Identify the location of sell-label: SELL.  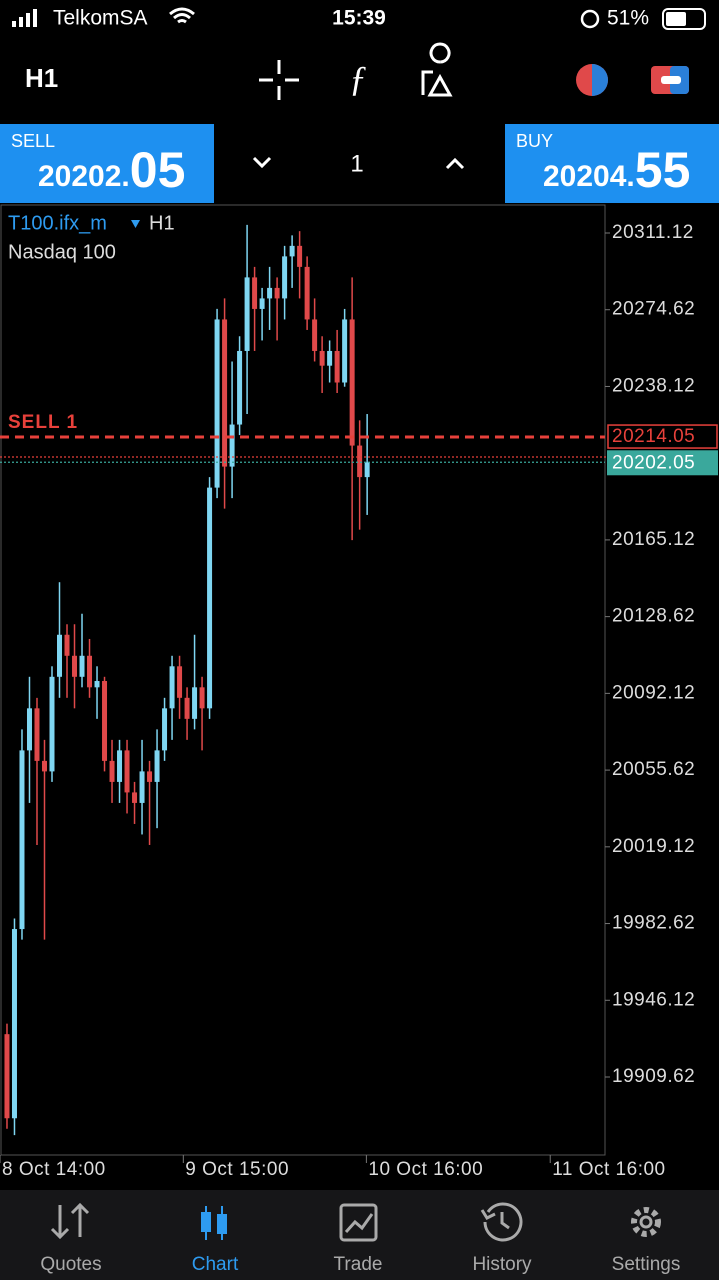
(33, 141).